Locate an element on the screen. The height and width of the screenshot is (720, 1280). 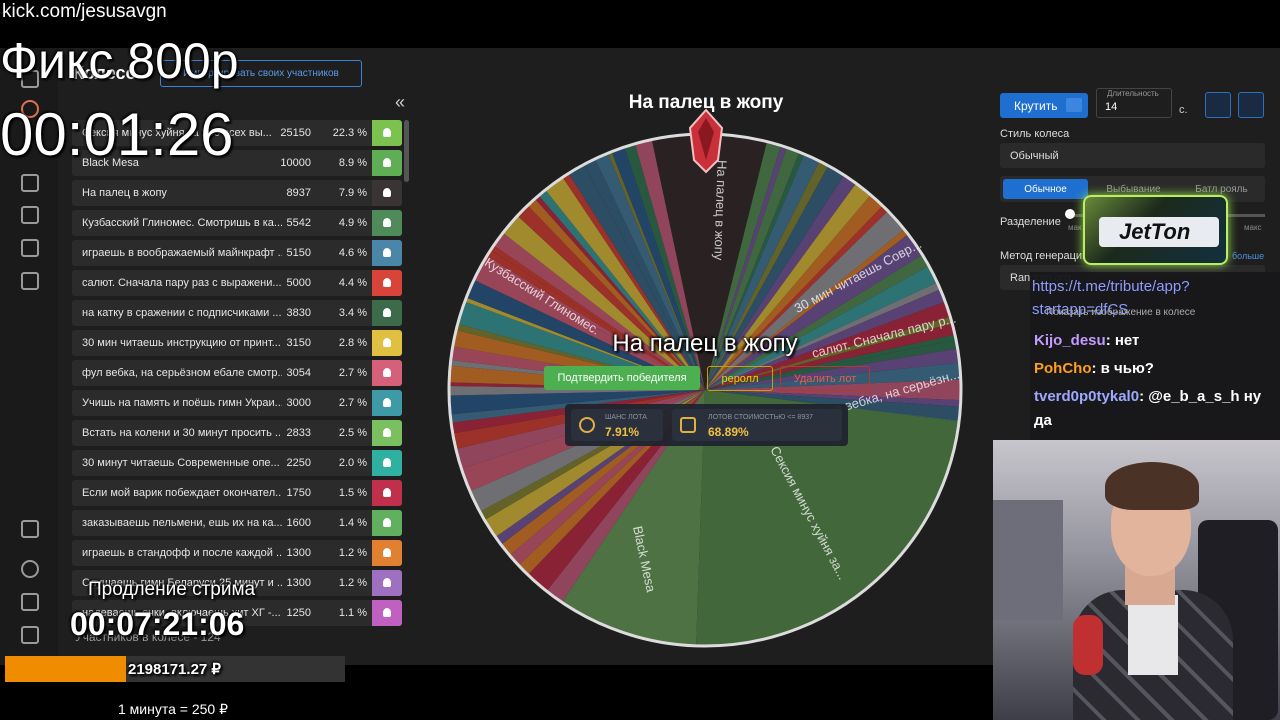
chat-text: : @e_b_a_s_h ну да is located at coordinates (1148, 408).